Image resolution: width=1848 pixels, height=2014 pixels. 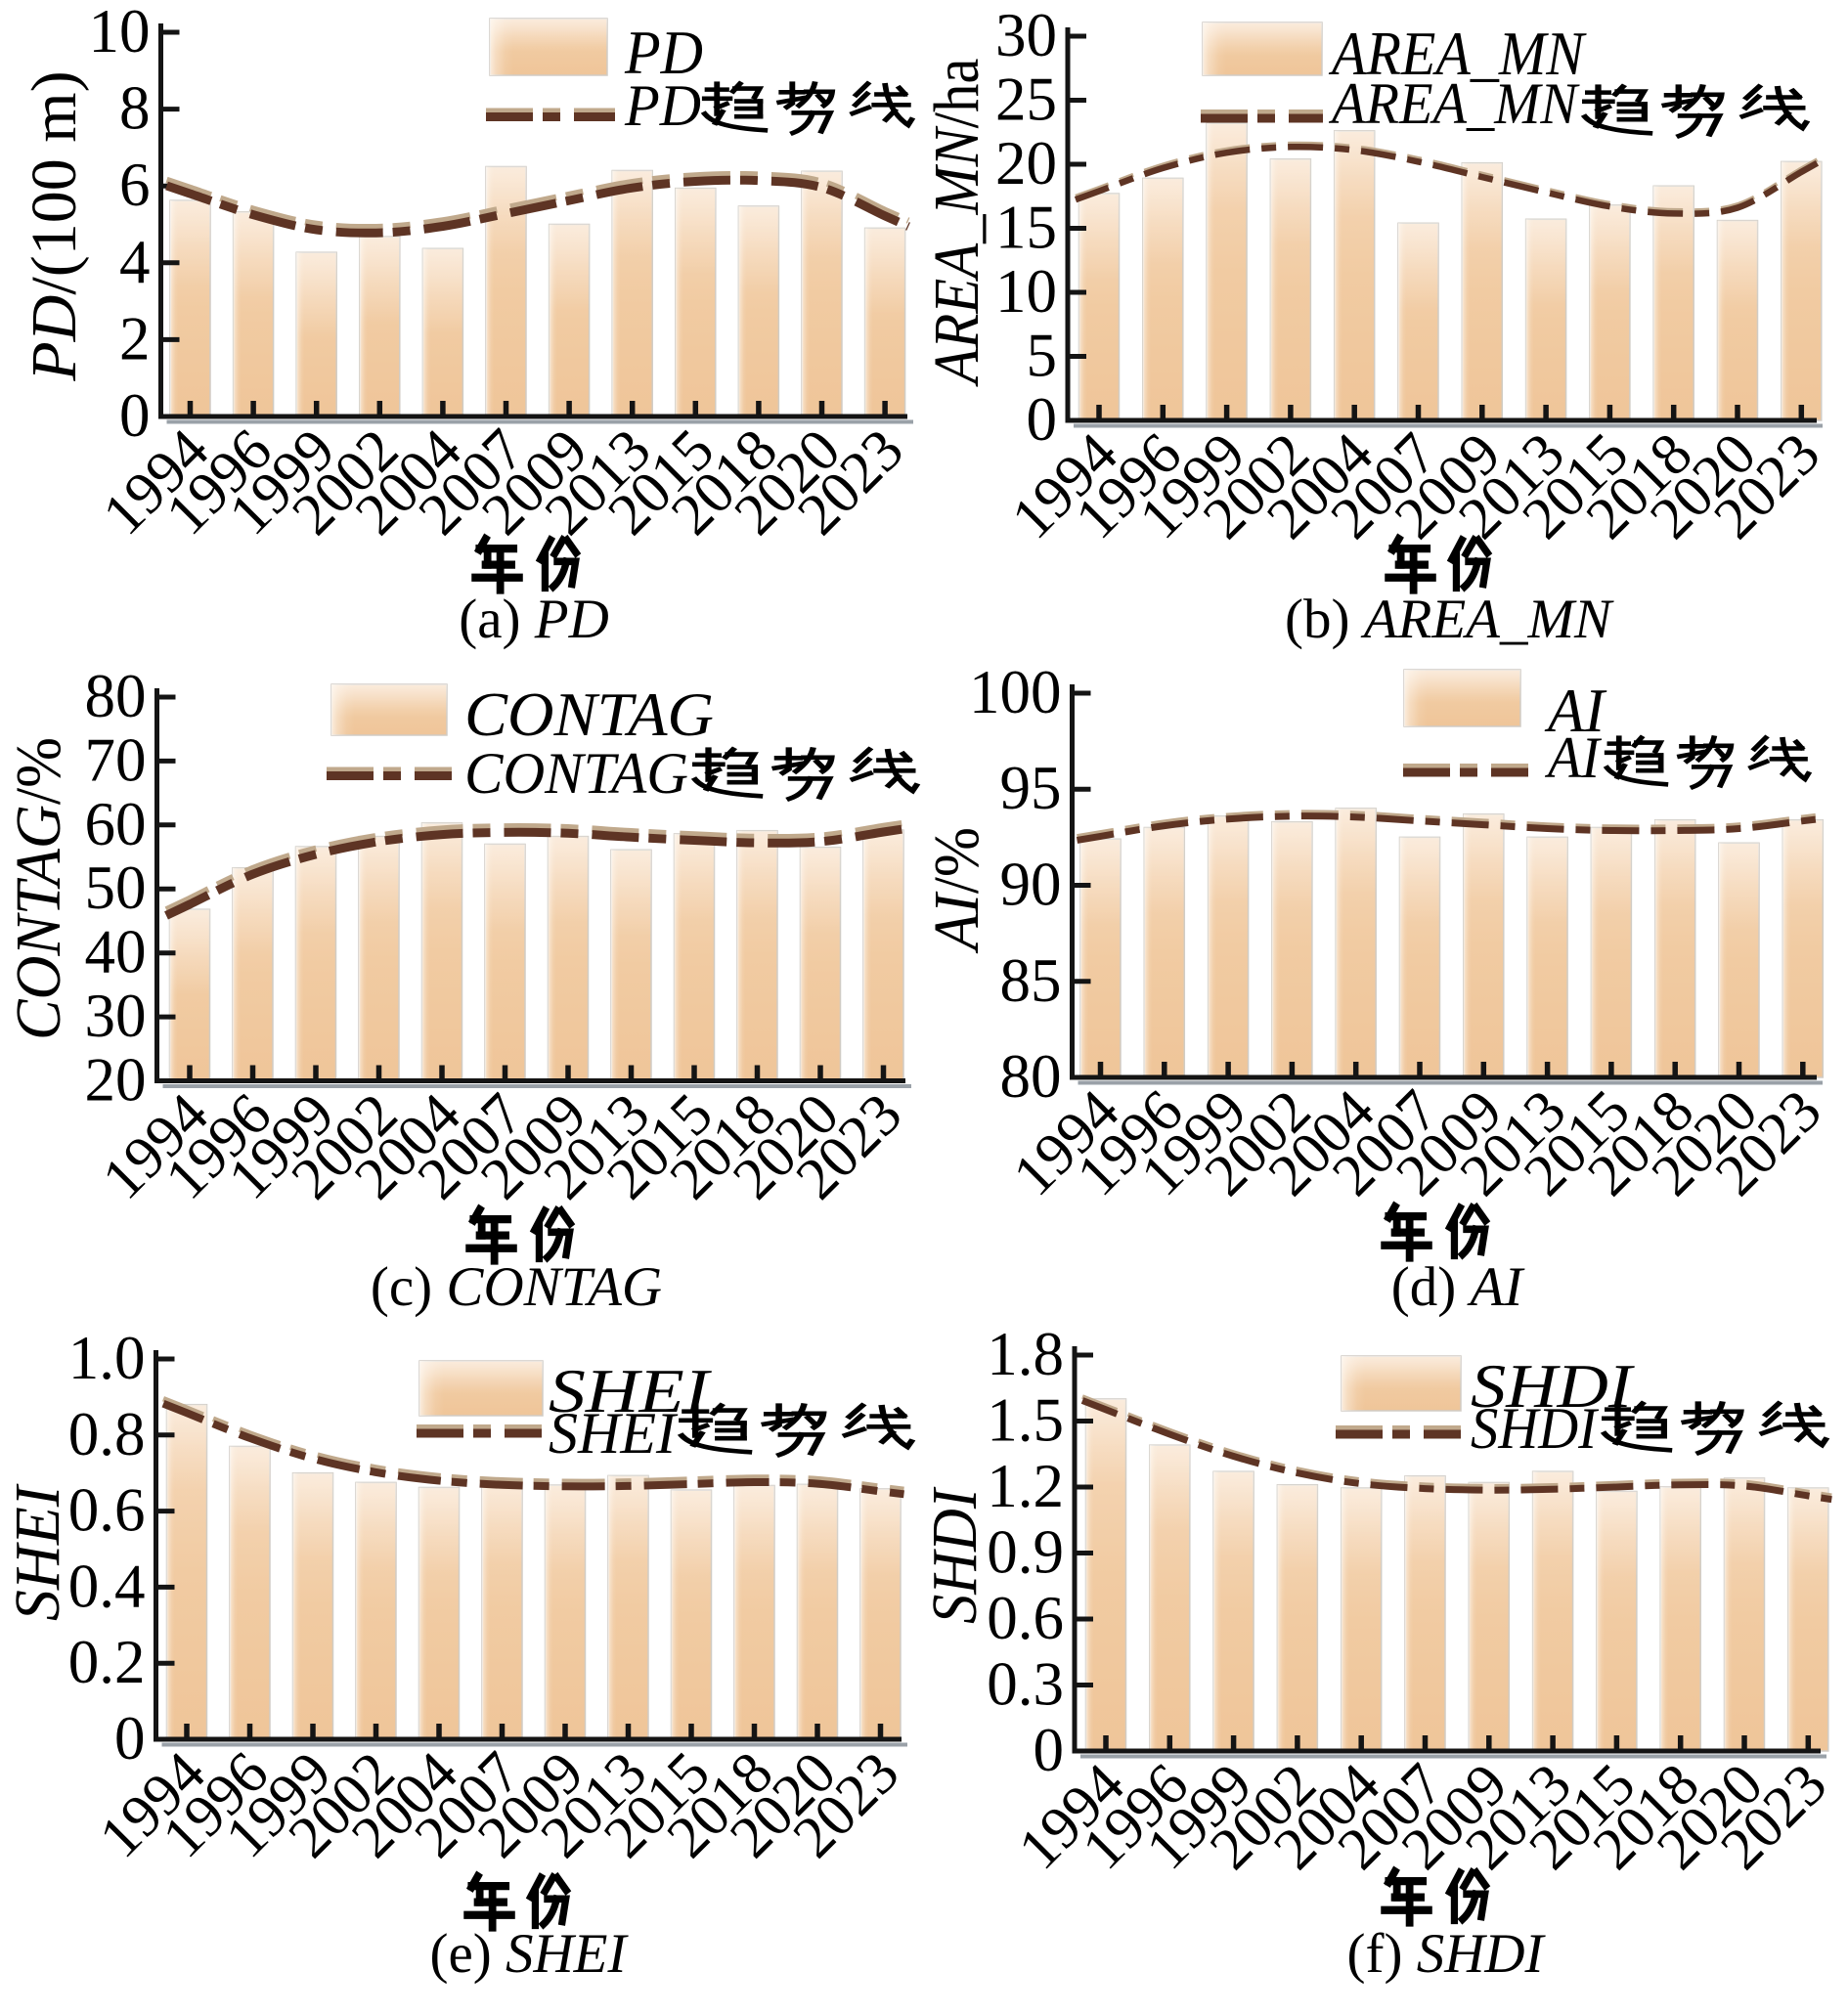 What do you see at coordinates (956, 222) in the screenshot?
I see `svg-text: AREA_MN/ha` at bounding box center [956, 222].